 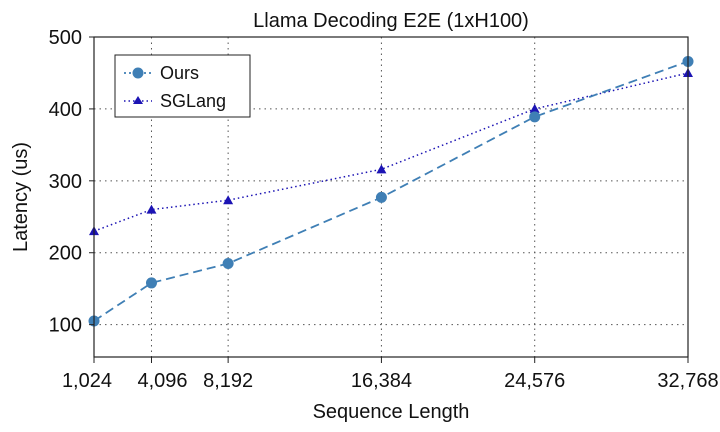 What do you see at coordinates (65, 254) in the screenshot?
I see `y-tick-label: 200` at bounding box center [65, 254].